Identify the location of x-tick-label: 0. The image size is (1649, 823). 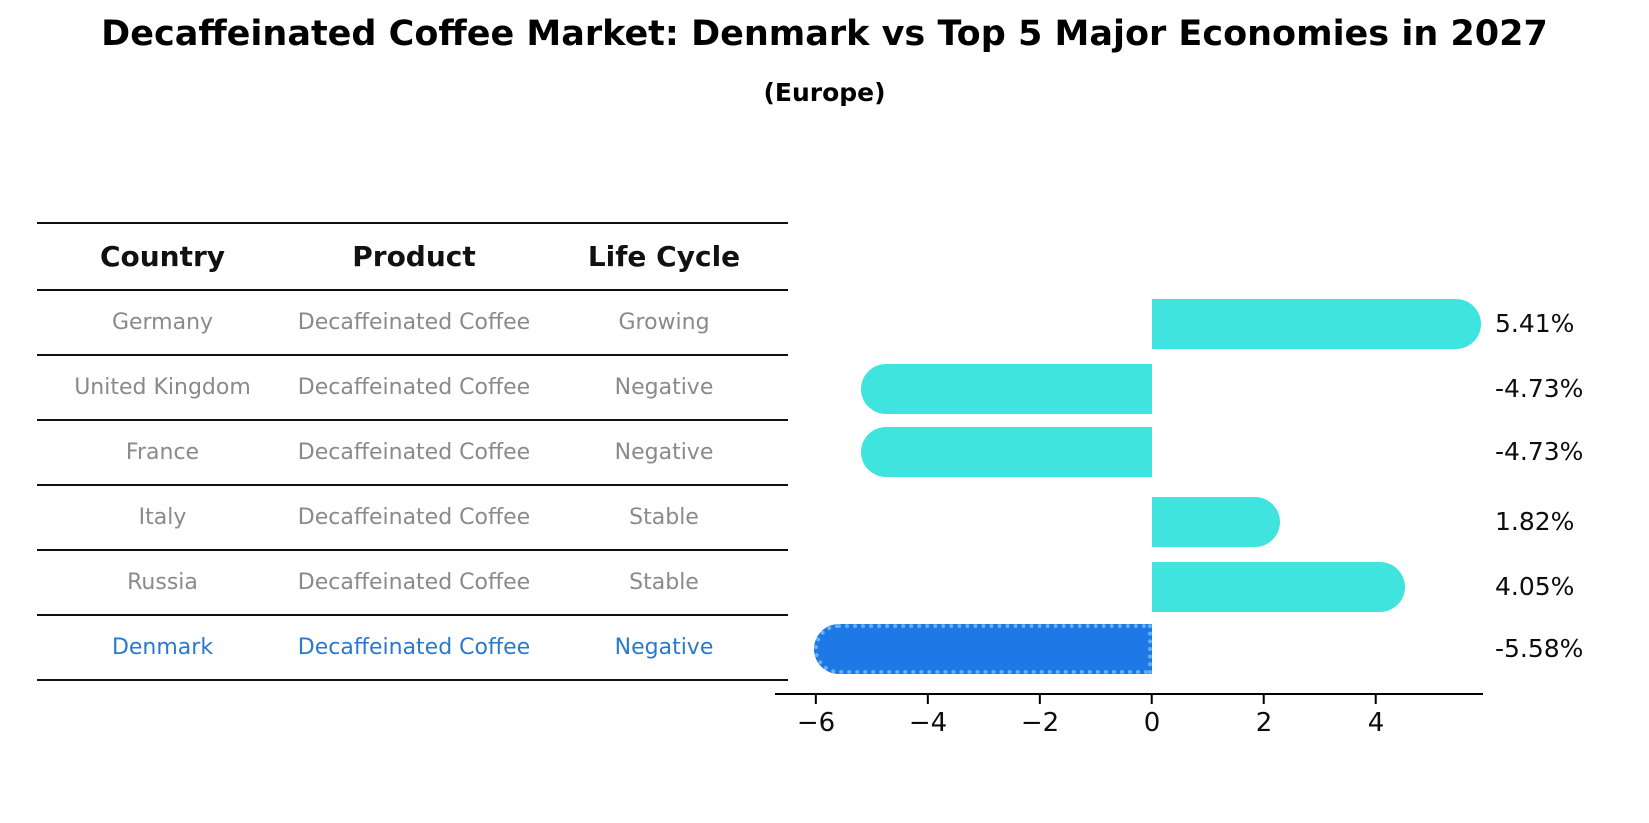
(1152, 723).